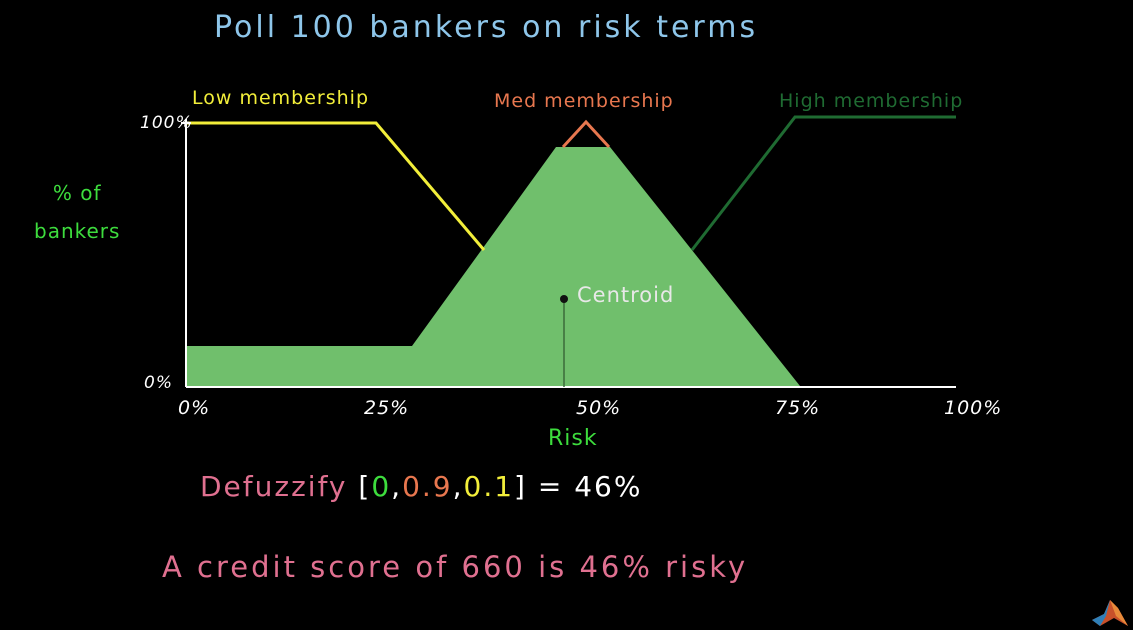  Describe the element at coordinates (365, 486) in the screenshot. I see `bracket-open: [` at that location.